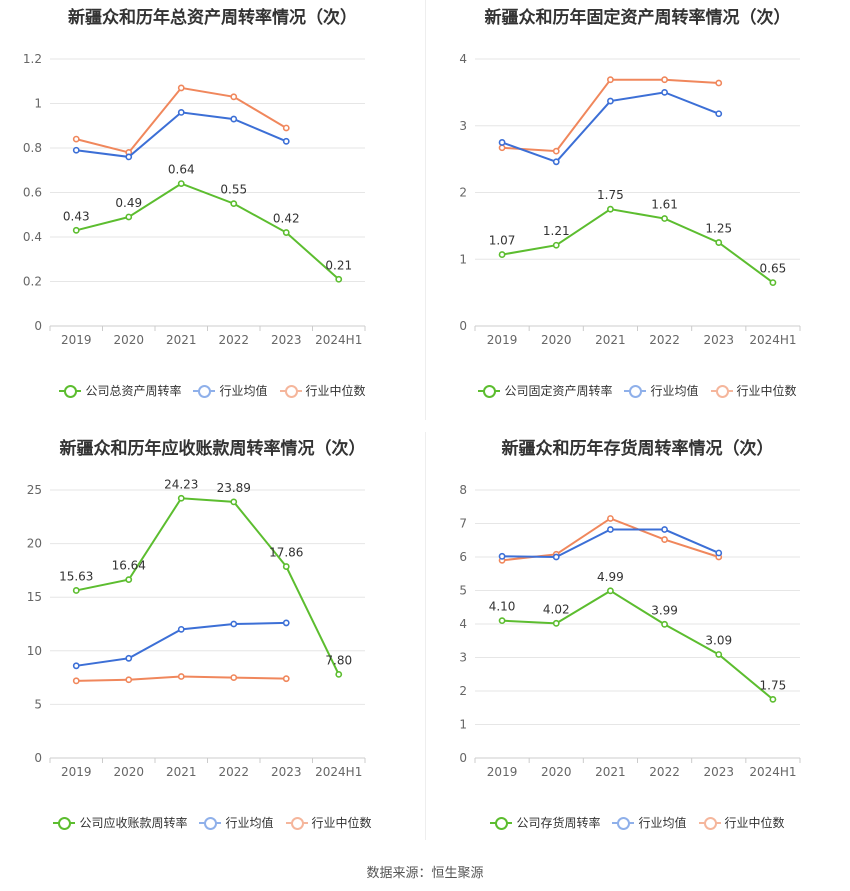 The height and width of the screenshot is (891, 850). Describe the element at coordinates (463, 624) in the screenshot. I see `y-tick-label: 4` at that location.